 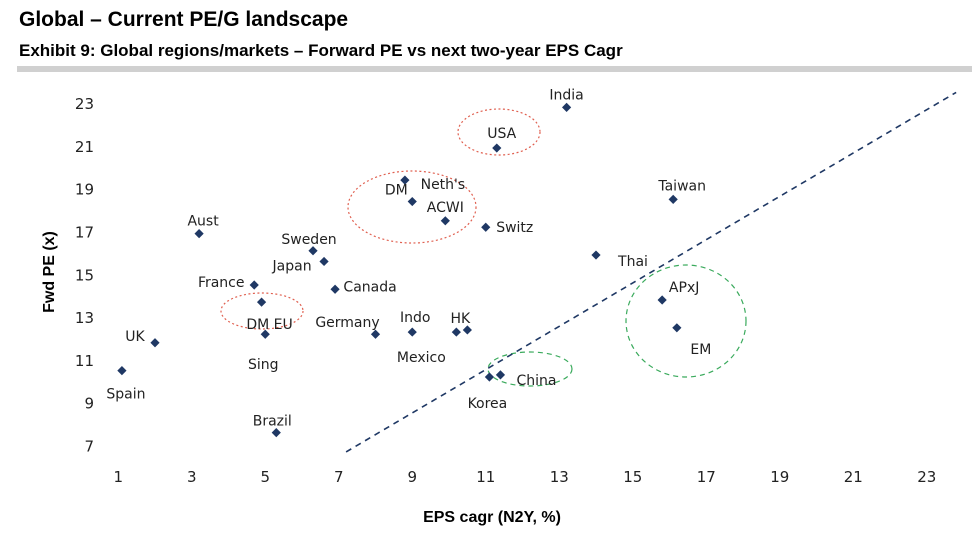 I want to click on point-label-sweden: Sweden, so click(x=308, y=240).